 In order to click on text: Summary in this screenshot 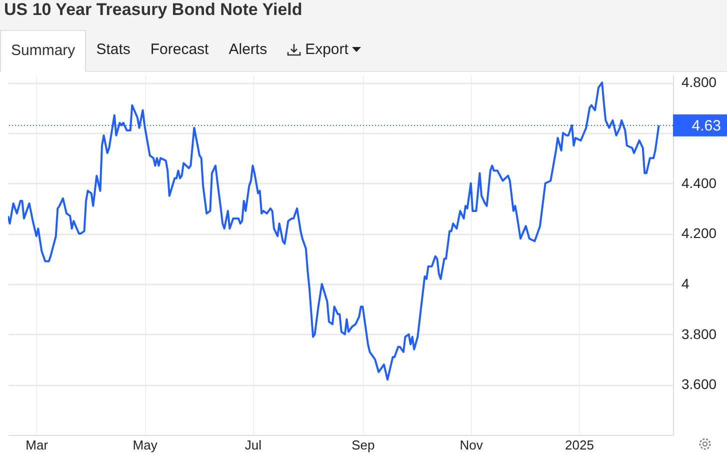, I will do `click(43, 51)`.